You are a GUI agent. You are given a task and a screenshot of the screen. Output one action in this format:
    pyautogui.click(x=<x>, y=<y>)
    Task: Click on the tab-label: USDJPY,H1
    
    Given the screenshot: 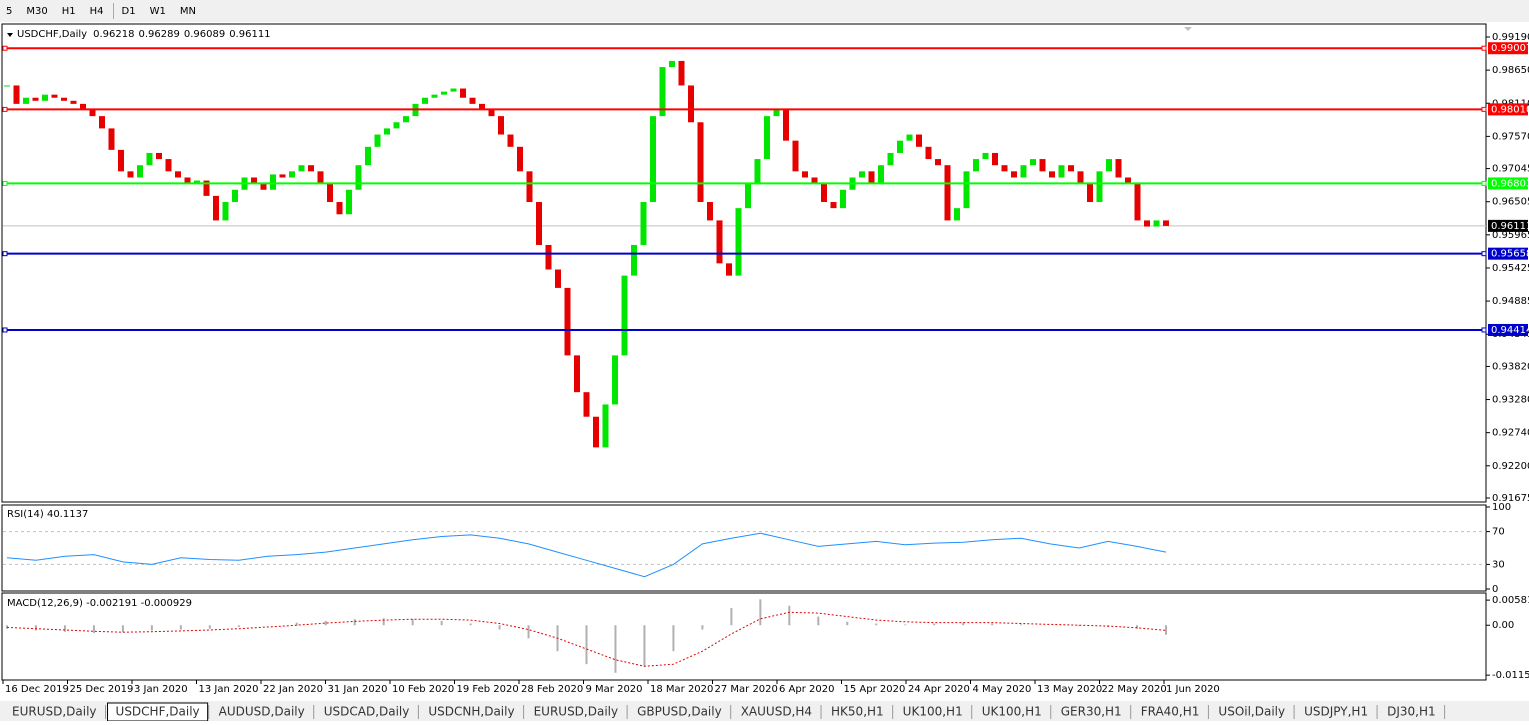 What is the action you would take?
    pyautogui.click(x=1336, y=712)
    